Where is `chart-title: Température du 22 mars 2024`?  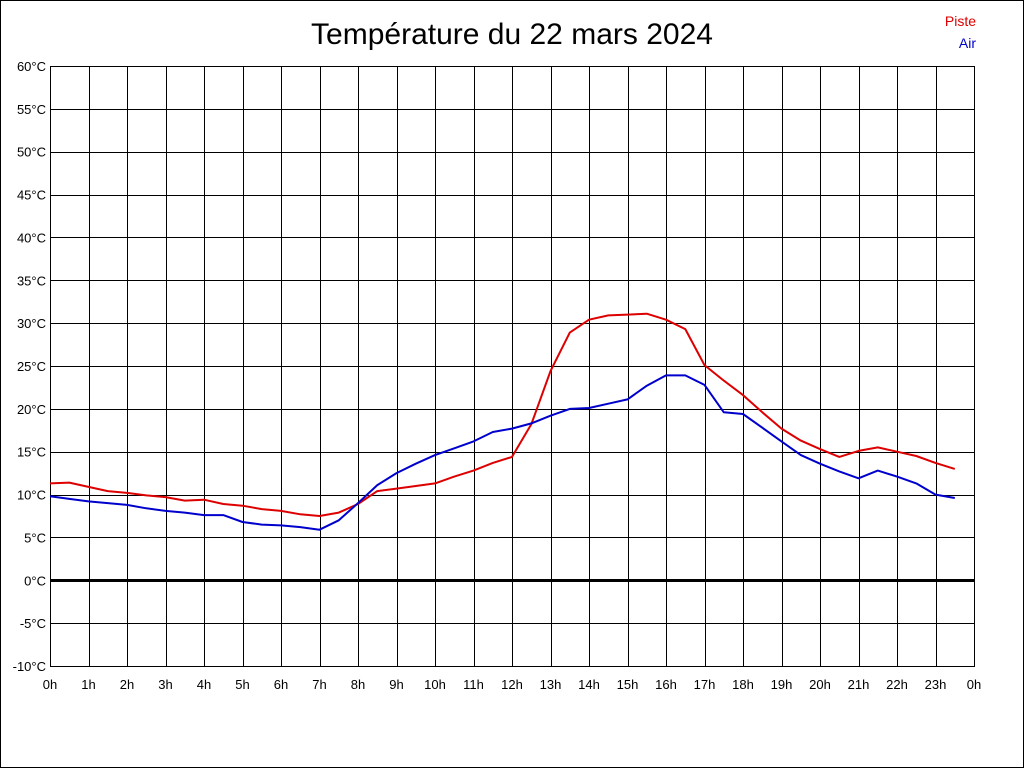 chart-title: Température du 22 mars 2024 is located at coordinates (512, 34).